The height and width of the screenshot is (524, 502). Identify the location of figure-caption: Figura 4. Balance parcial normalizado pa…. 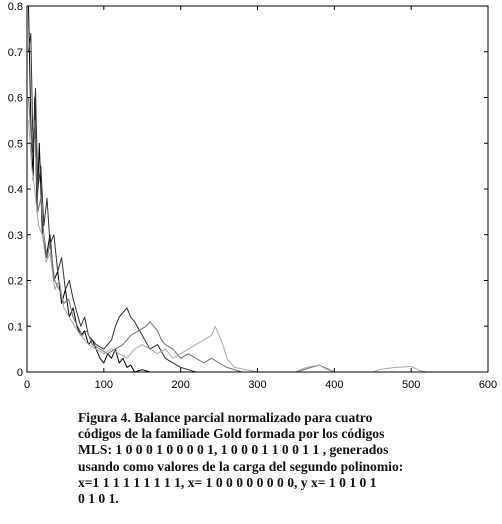
(264, 458).